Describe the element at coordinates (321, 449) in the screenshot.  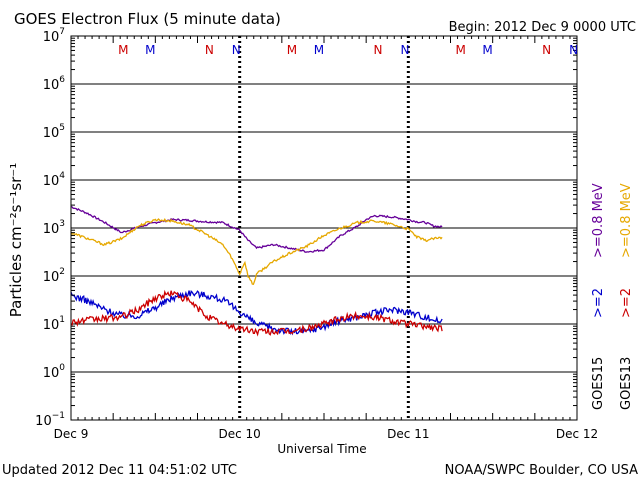
I see `x-axis-label: Universal Time` at that location.